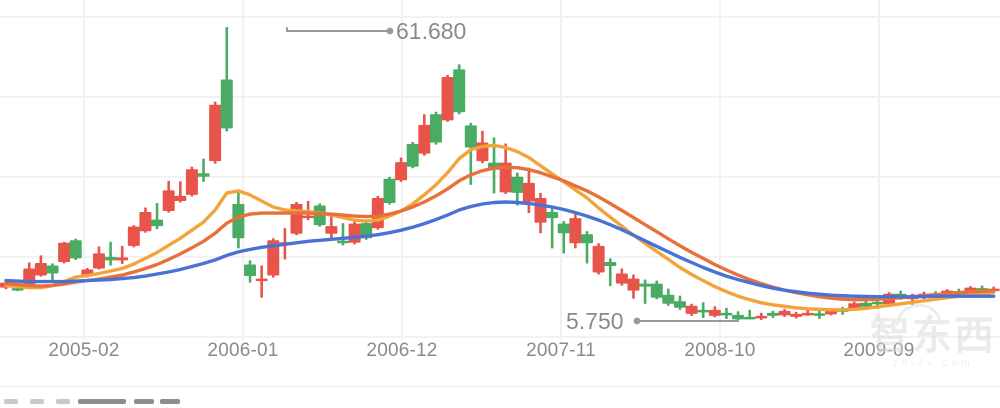 Image resolution: width=1000 pixels, height=408 pixels. I want to click on footer-divider, so click(500, 386).